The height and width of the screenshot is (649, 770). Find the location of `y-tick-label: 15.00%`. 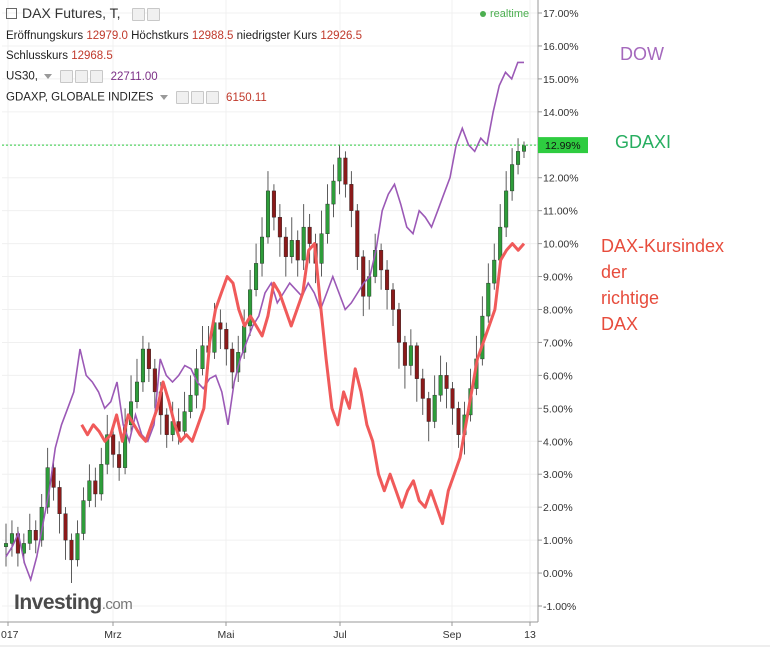

y-tick-label: 15.00% is located at coordinates (561, 80).